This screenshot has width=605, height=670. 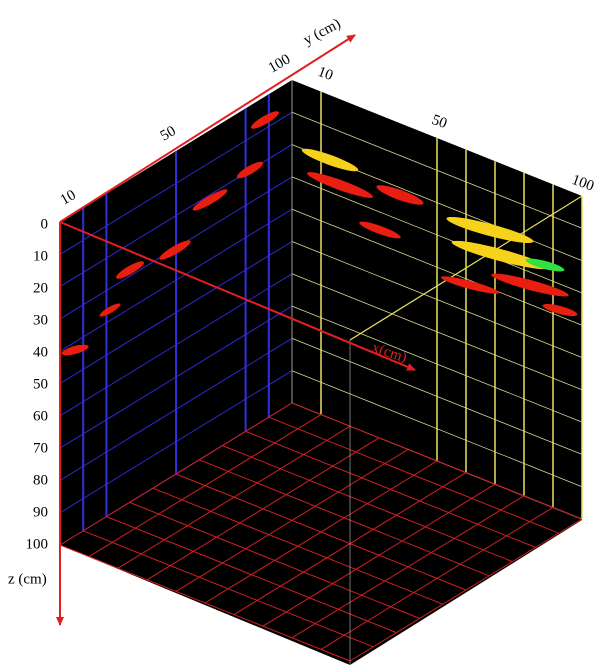 I want to click on z-axis-title: z (cm), so click(x=27, y=579).